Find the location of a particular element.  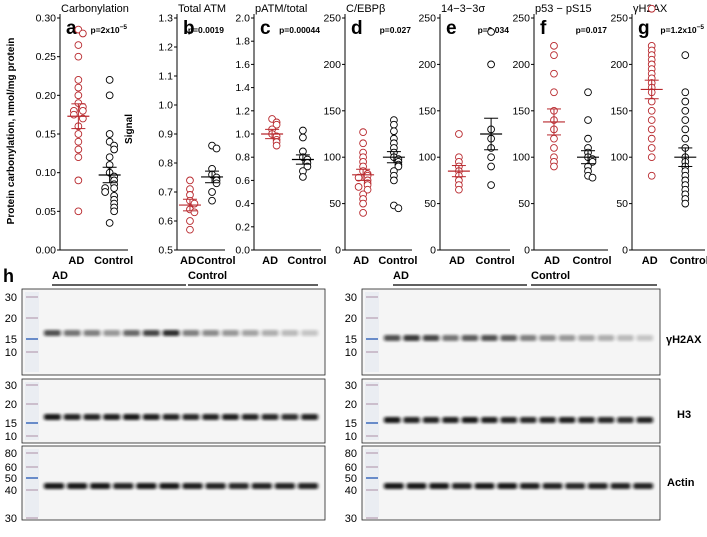

chart-panel-d: 0 50 100 150 200 250 C/EBPβ d p=0.027 AD Control is located at coordinates (370, 135).